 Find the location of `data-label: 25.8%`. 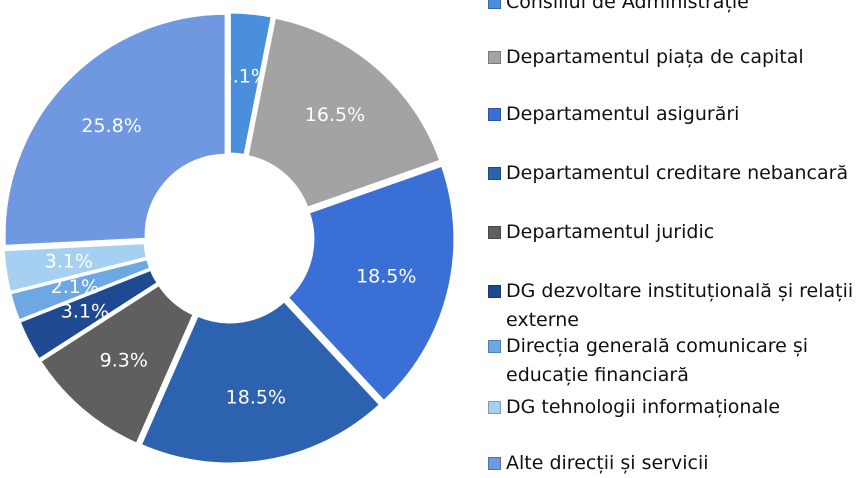

data-label: 25.8% is located at coordinates (111, 126).